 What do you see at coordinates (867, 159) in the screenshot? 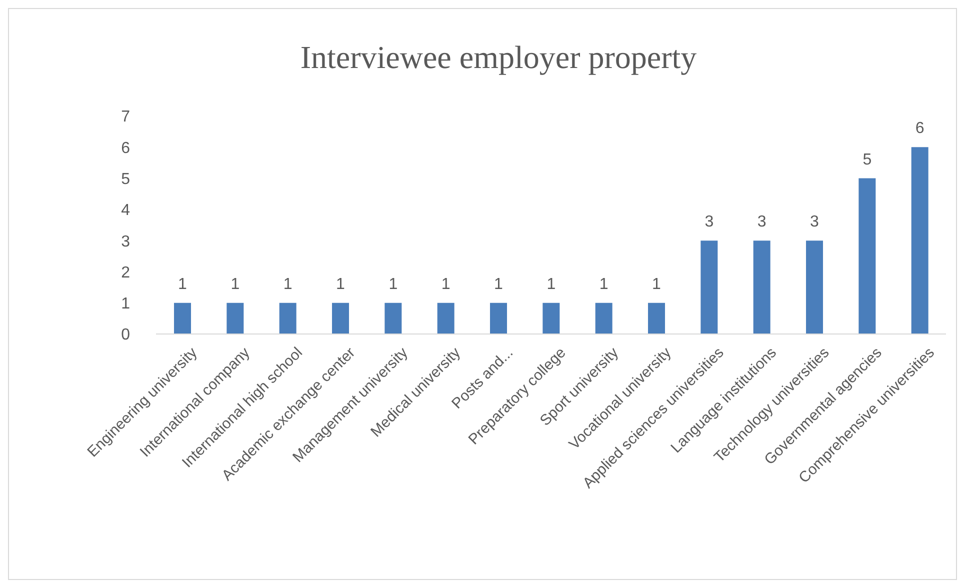
I see `data-label: 5` at bounding box center [867, 159].